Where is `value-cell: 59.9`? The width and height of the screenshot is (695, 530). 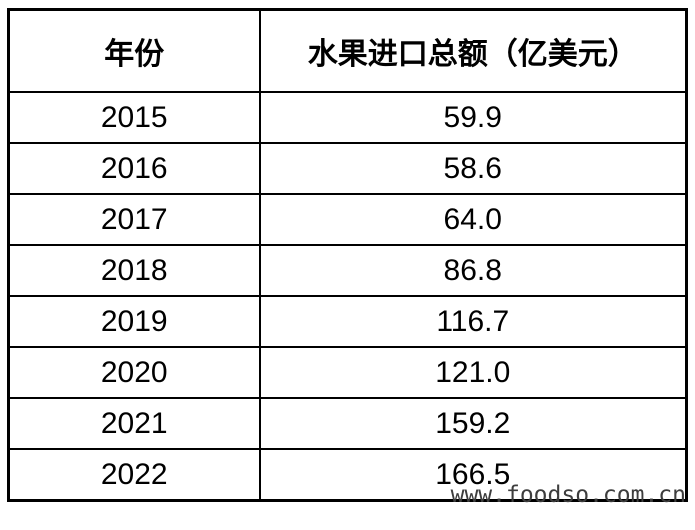 value-cell: 59.9 is located at coordinates (473, 117).